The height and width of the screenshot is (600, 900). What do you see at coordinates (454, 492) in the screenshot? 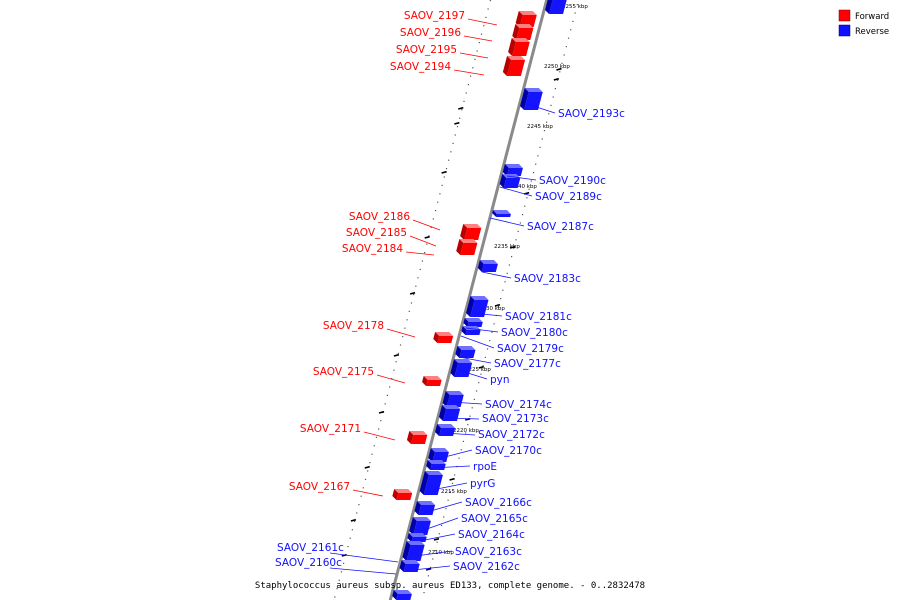
I see `kbp-tick-label: 2215 kbp` at bounding box center [454, 492].